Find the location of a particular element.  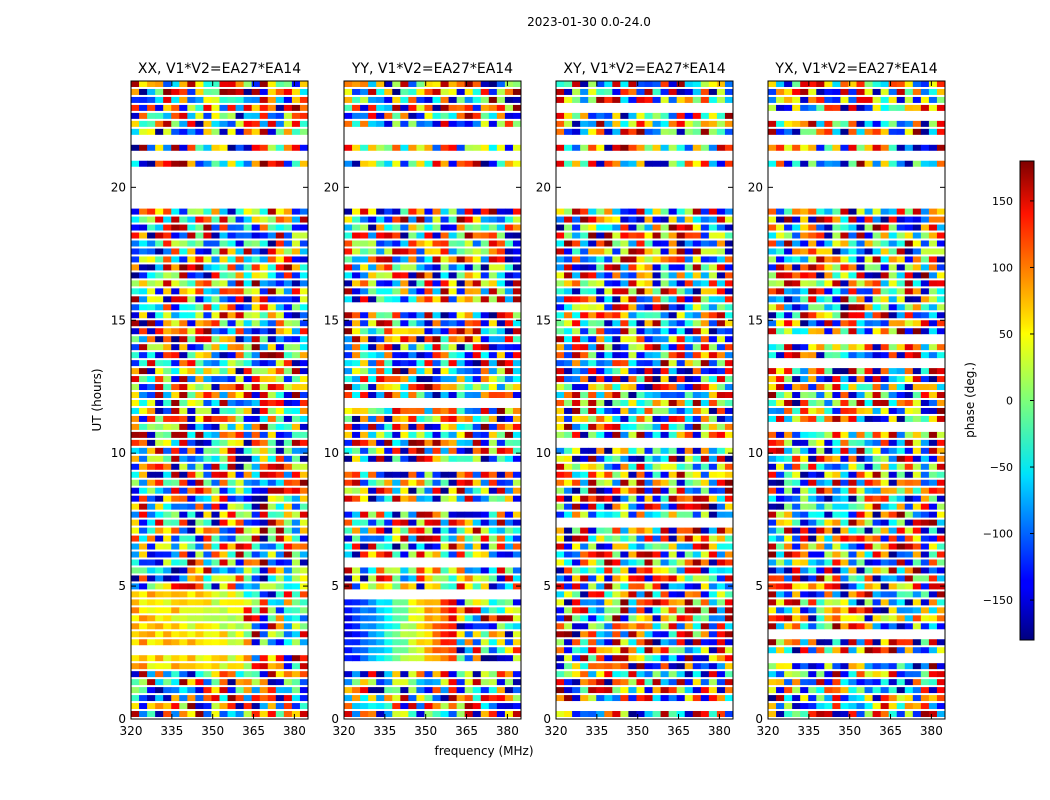

x-tick-label: 320 is located at coordinates (556, 731).